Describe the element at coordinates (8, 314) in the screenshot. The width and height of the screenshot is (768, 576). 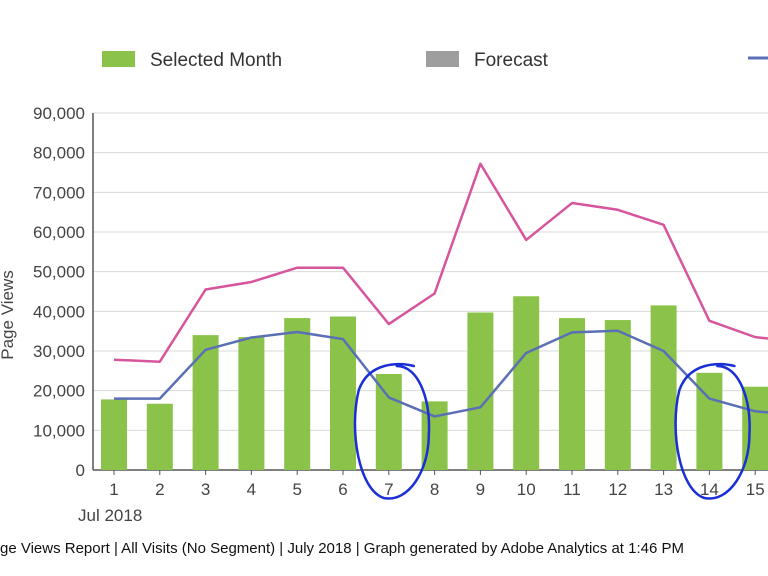
I see `y-axis-title: Page Views` at that location.